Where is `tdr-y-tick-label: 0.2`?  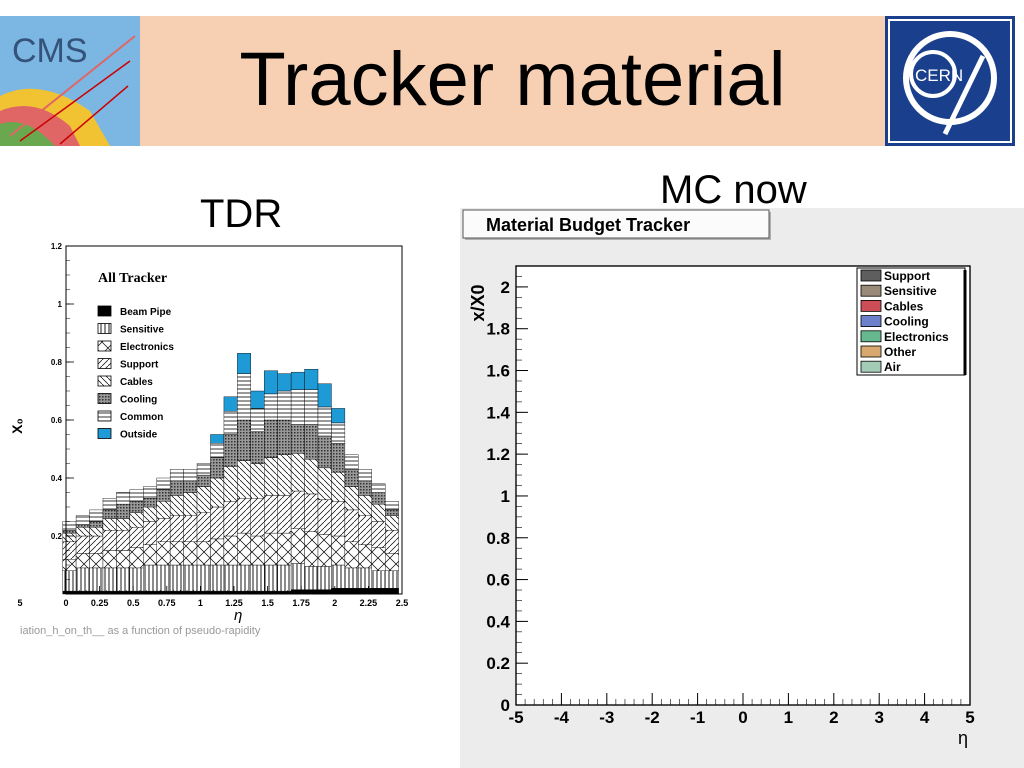 tdr-y-tick-label: 0.2 is located at coordinates (57, 536).